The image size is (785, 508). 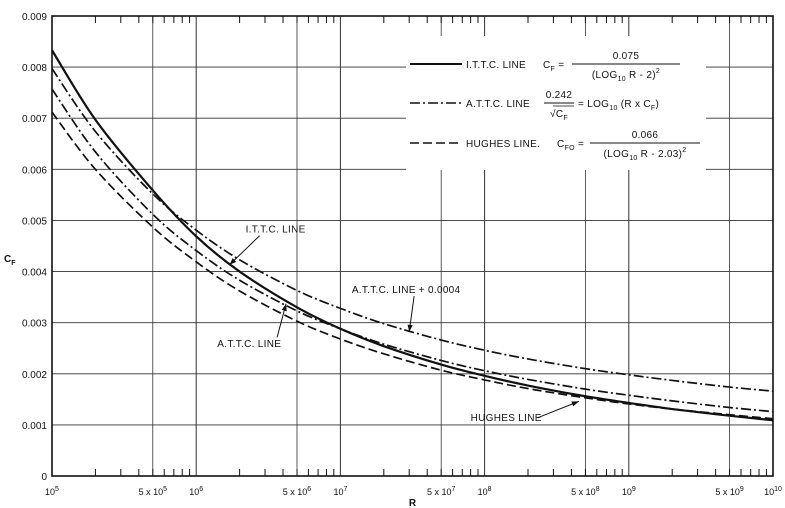 What do you see at coordinates (406, 290) in the screenshot?
I see `annotation-label-1: A.T.T.C. LINE + 0.0004` at bounding box center [406, 290].